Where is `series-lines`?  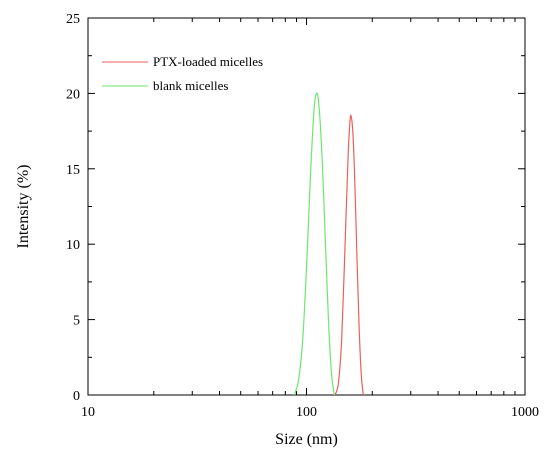 series-lines is located at coordinates (328, 244).